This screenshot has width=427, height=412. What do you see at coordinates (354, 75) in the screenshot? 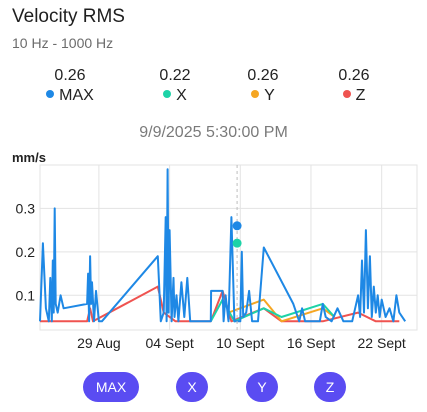
I see `stat-z-value: 0.26` at bounding box center [354, 75].